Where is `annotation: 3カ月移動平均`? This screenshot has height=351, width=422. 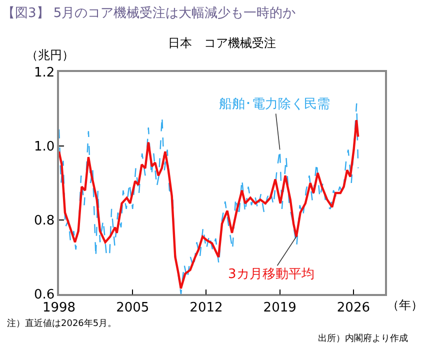 annotation: 3カ月移動平均 is located at coordinates (271, 274).